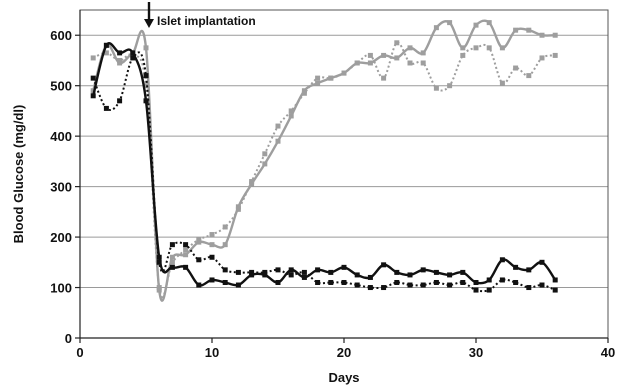  What do you see at coordinates (206, 21) in the screenshot?
I see `annotation-label: Islet implantation` at bounding box center [206, 21].